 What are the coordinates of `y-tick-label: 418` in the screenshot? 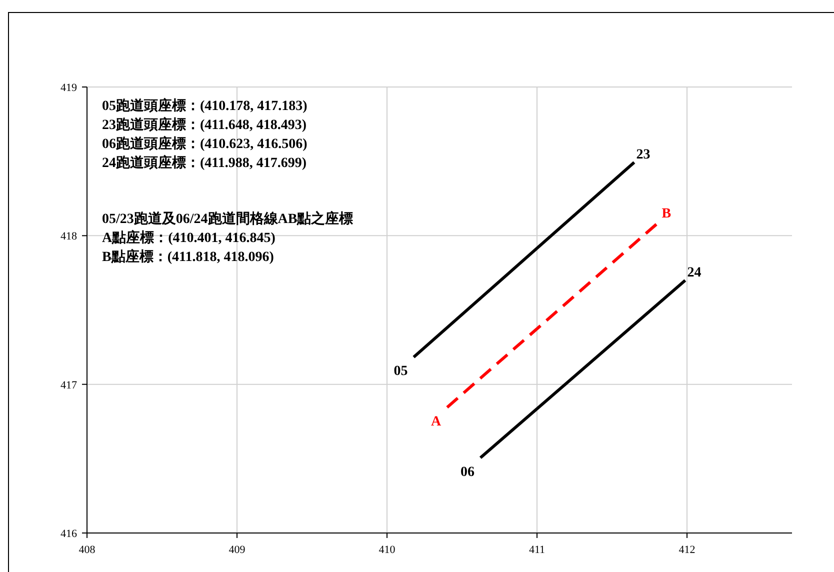 It's located at (69, 236).